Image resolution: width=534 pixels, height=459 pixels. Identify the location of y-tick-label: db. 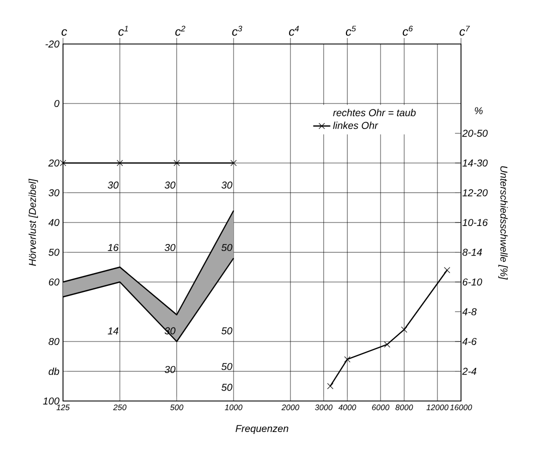
(54, 371).